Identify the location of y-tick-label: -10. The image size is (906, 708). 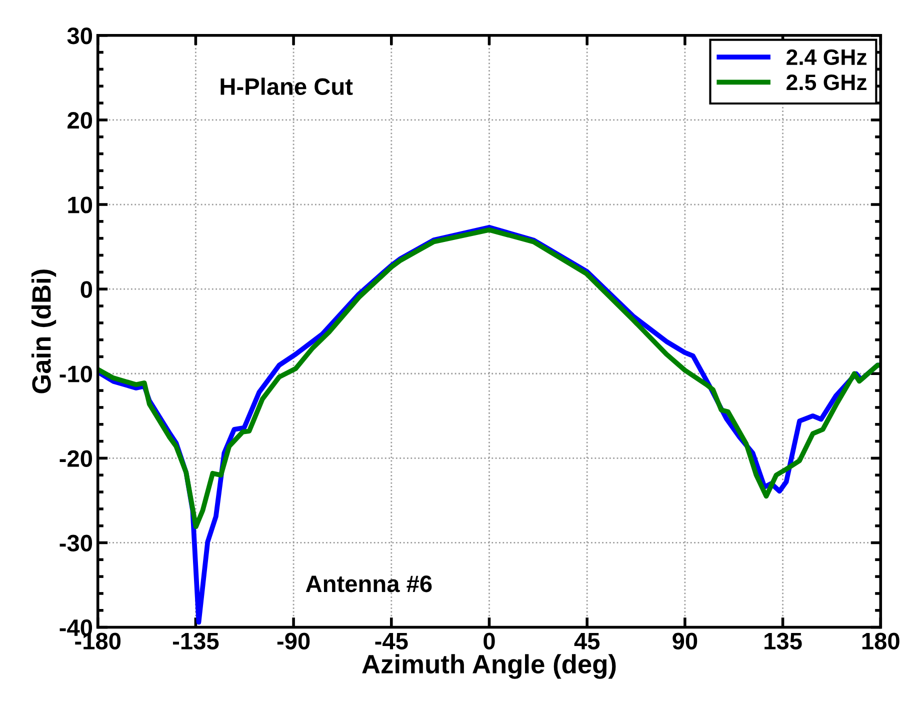
(76, 374).